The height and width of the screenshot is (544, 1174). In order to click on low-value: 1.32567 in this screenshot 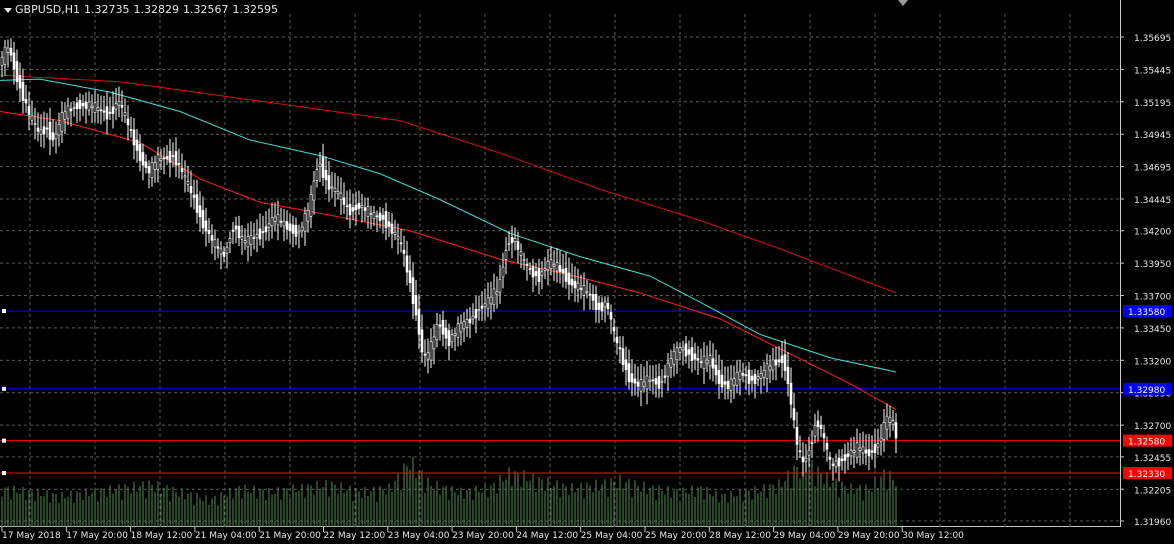, I will do `click(205, 9)`.